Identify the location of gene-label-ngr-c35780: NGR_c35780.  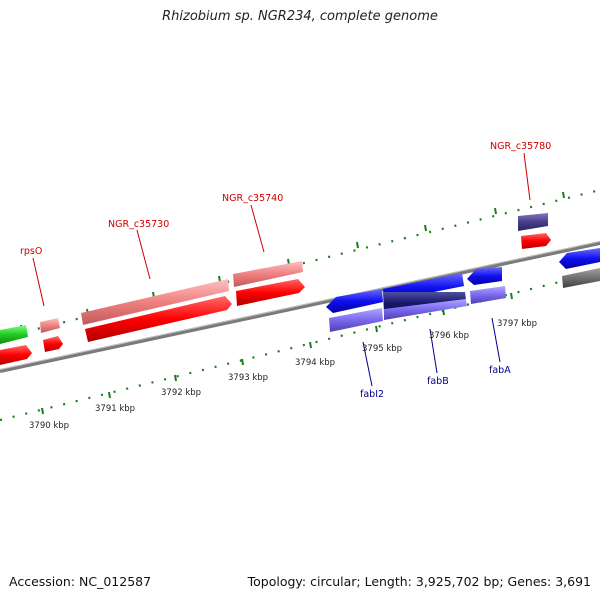
(520, 146).